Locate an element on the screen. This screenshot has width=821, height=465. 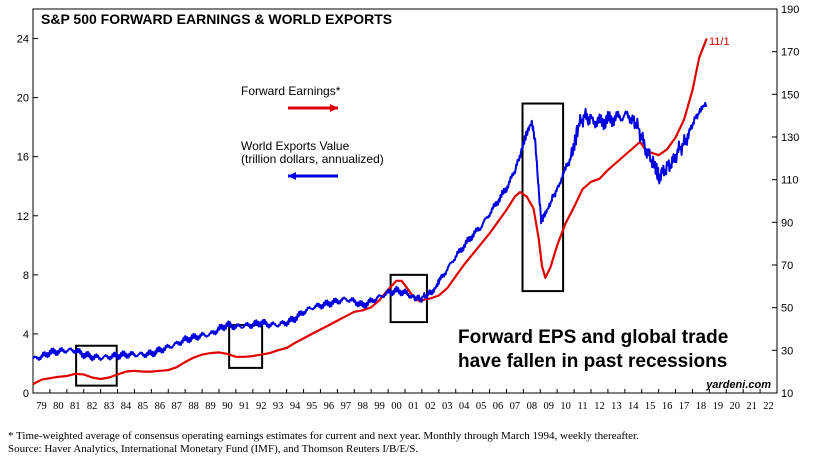
x-tick-label: 95 is located at coordinates (312, 406).